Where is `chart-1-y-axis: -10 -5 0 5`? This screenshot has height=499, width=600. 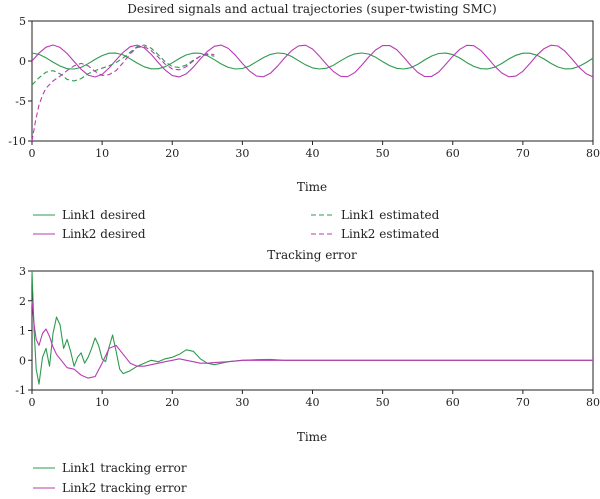
chart-1-y-axis: -10 -5 0 5 is located at coordinates (20, 81).